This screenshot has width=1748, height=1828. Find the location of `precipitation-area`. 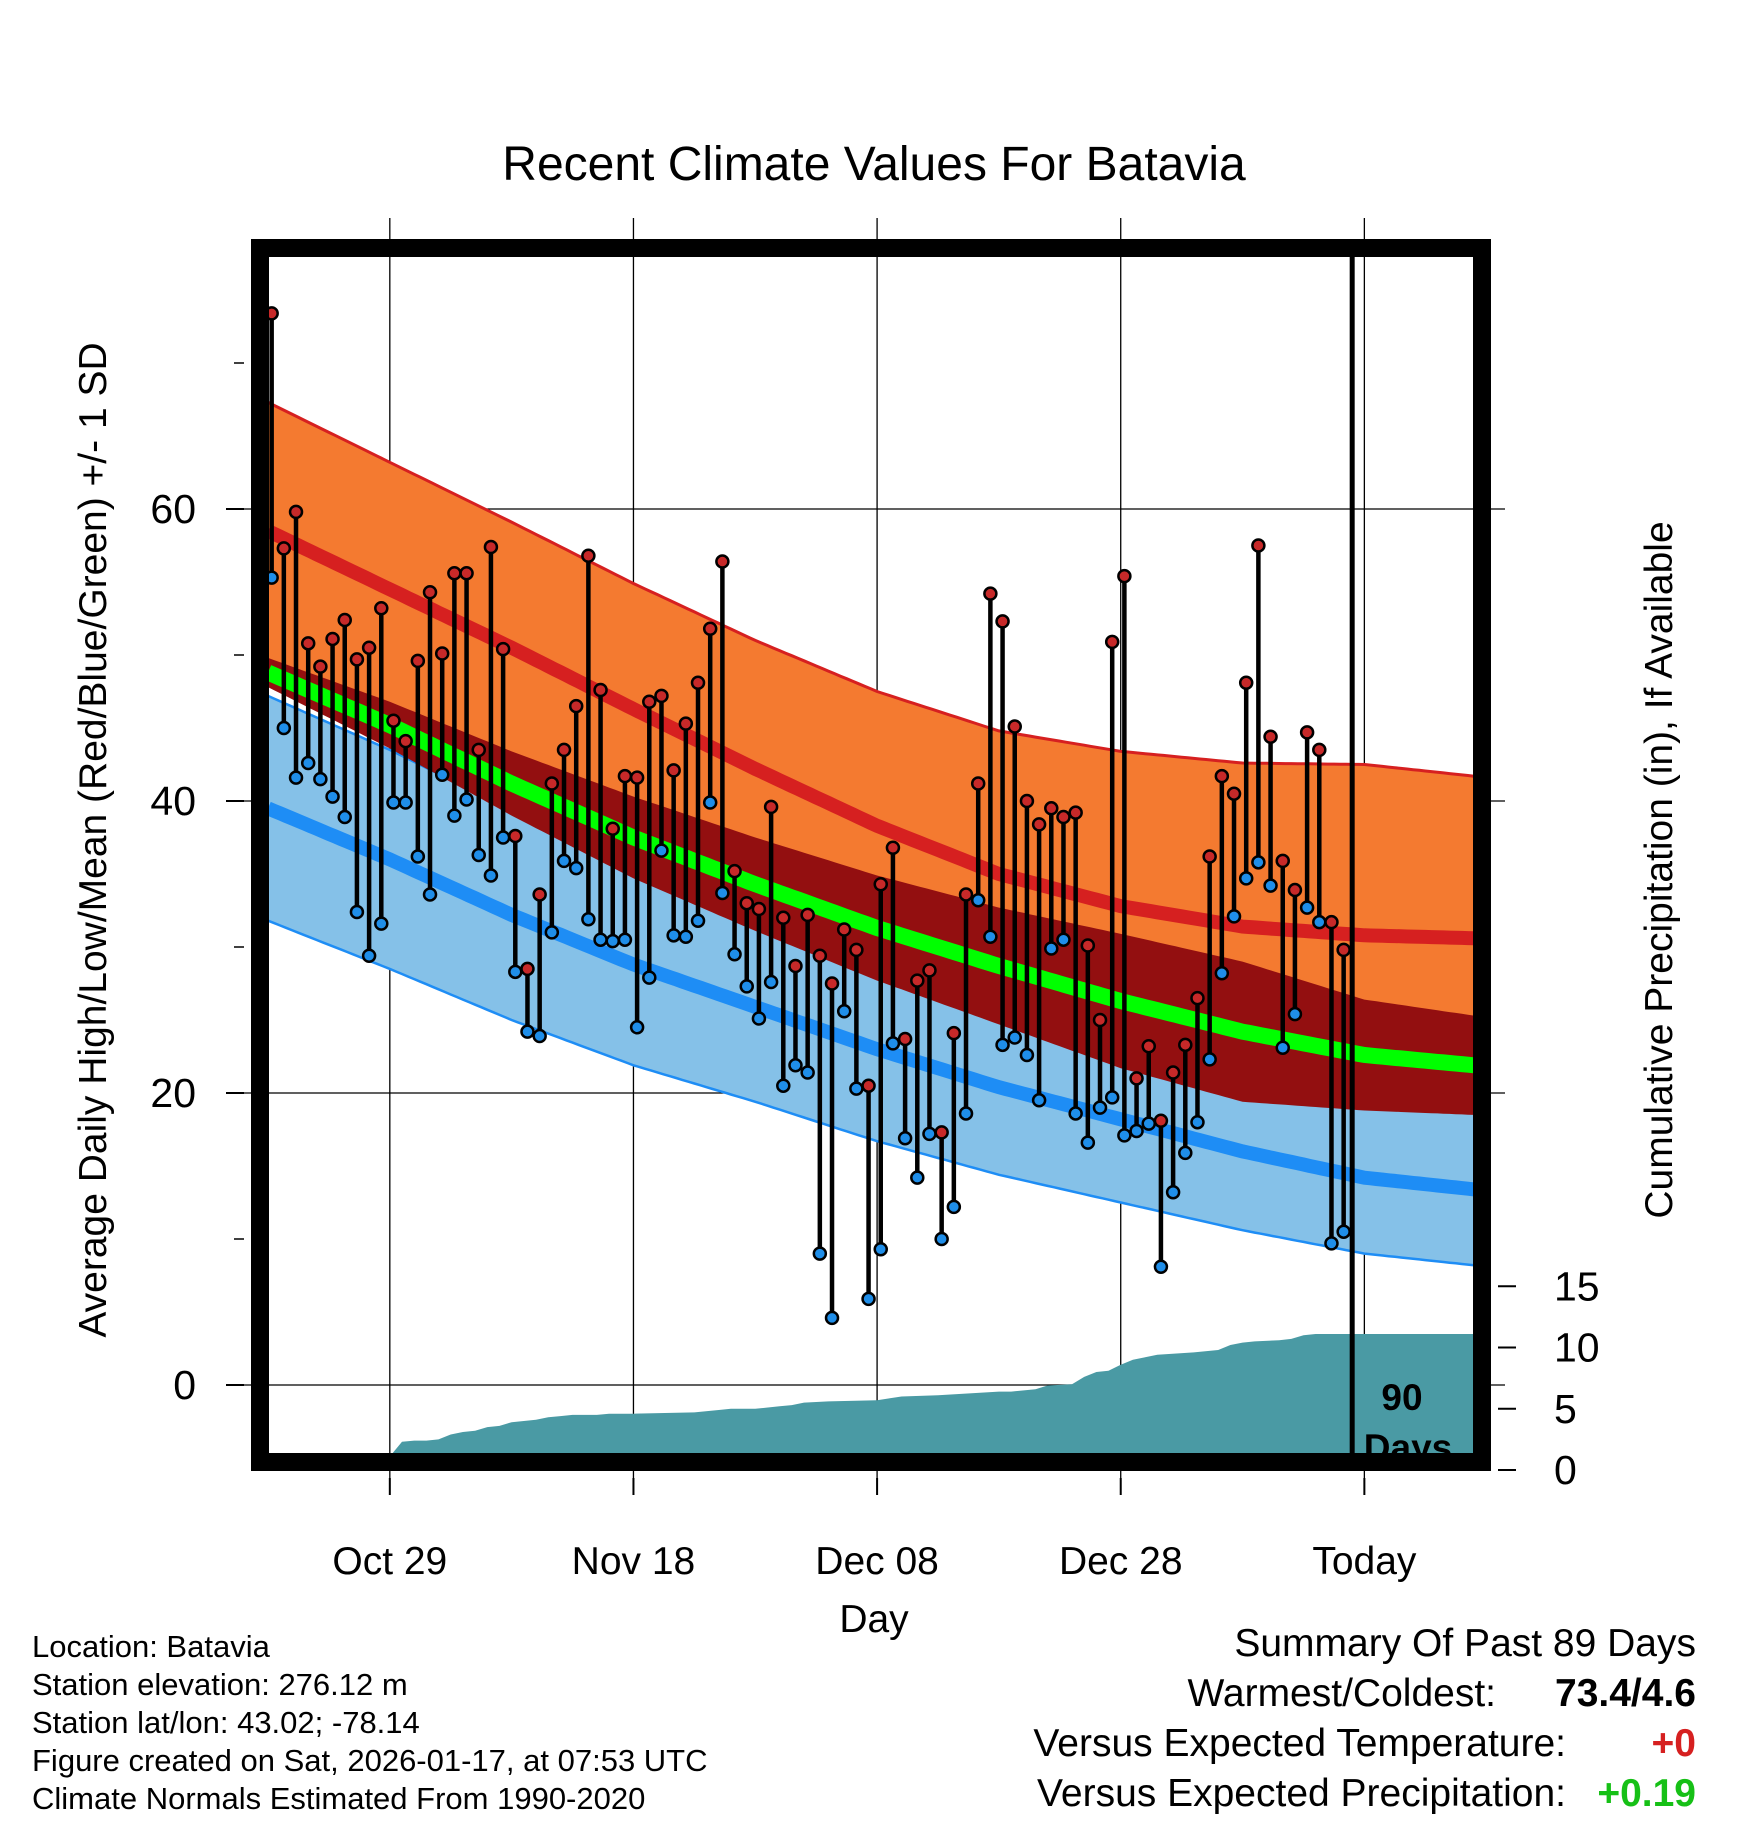

precipitation-area is located at coordinates (871, 1402).